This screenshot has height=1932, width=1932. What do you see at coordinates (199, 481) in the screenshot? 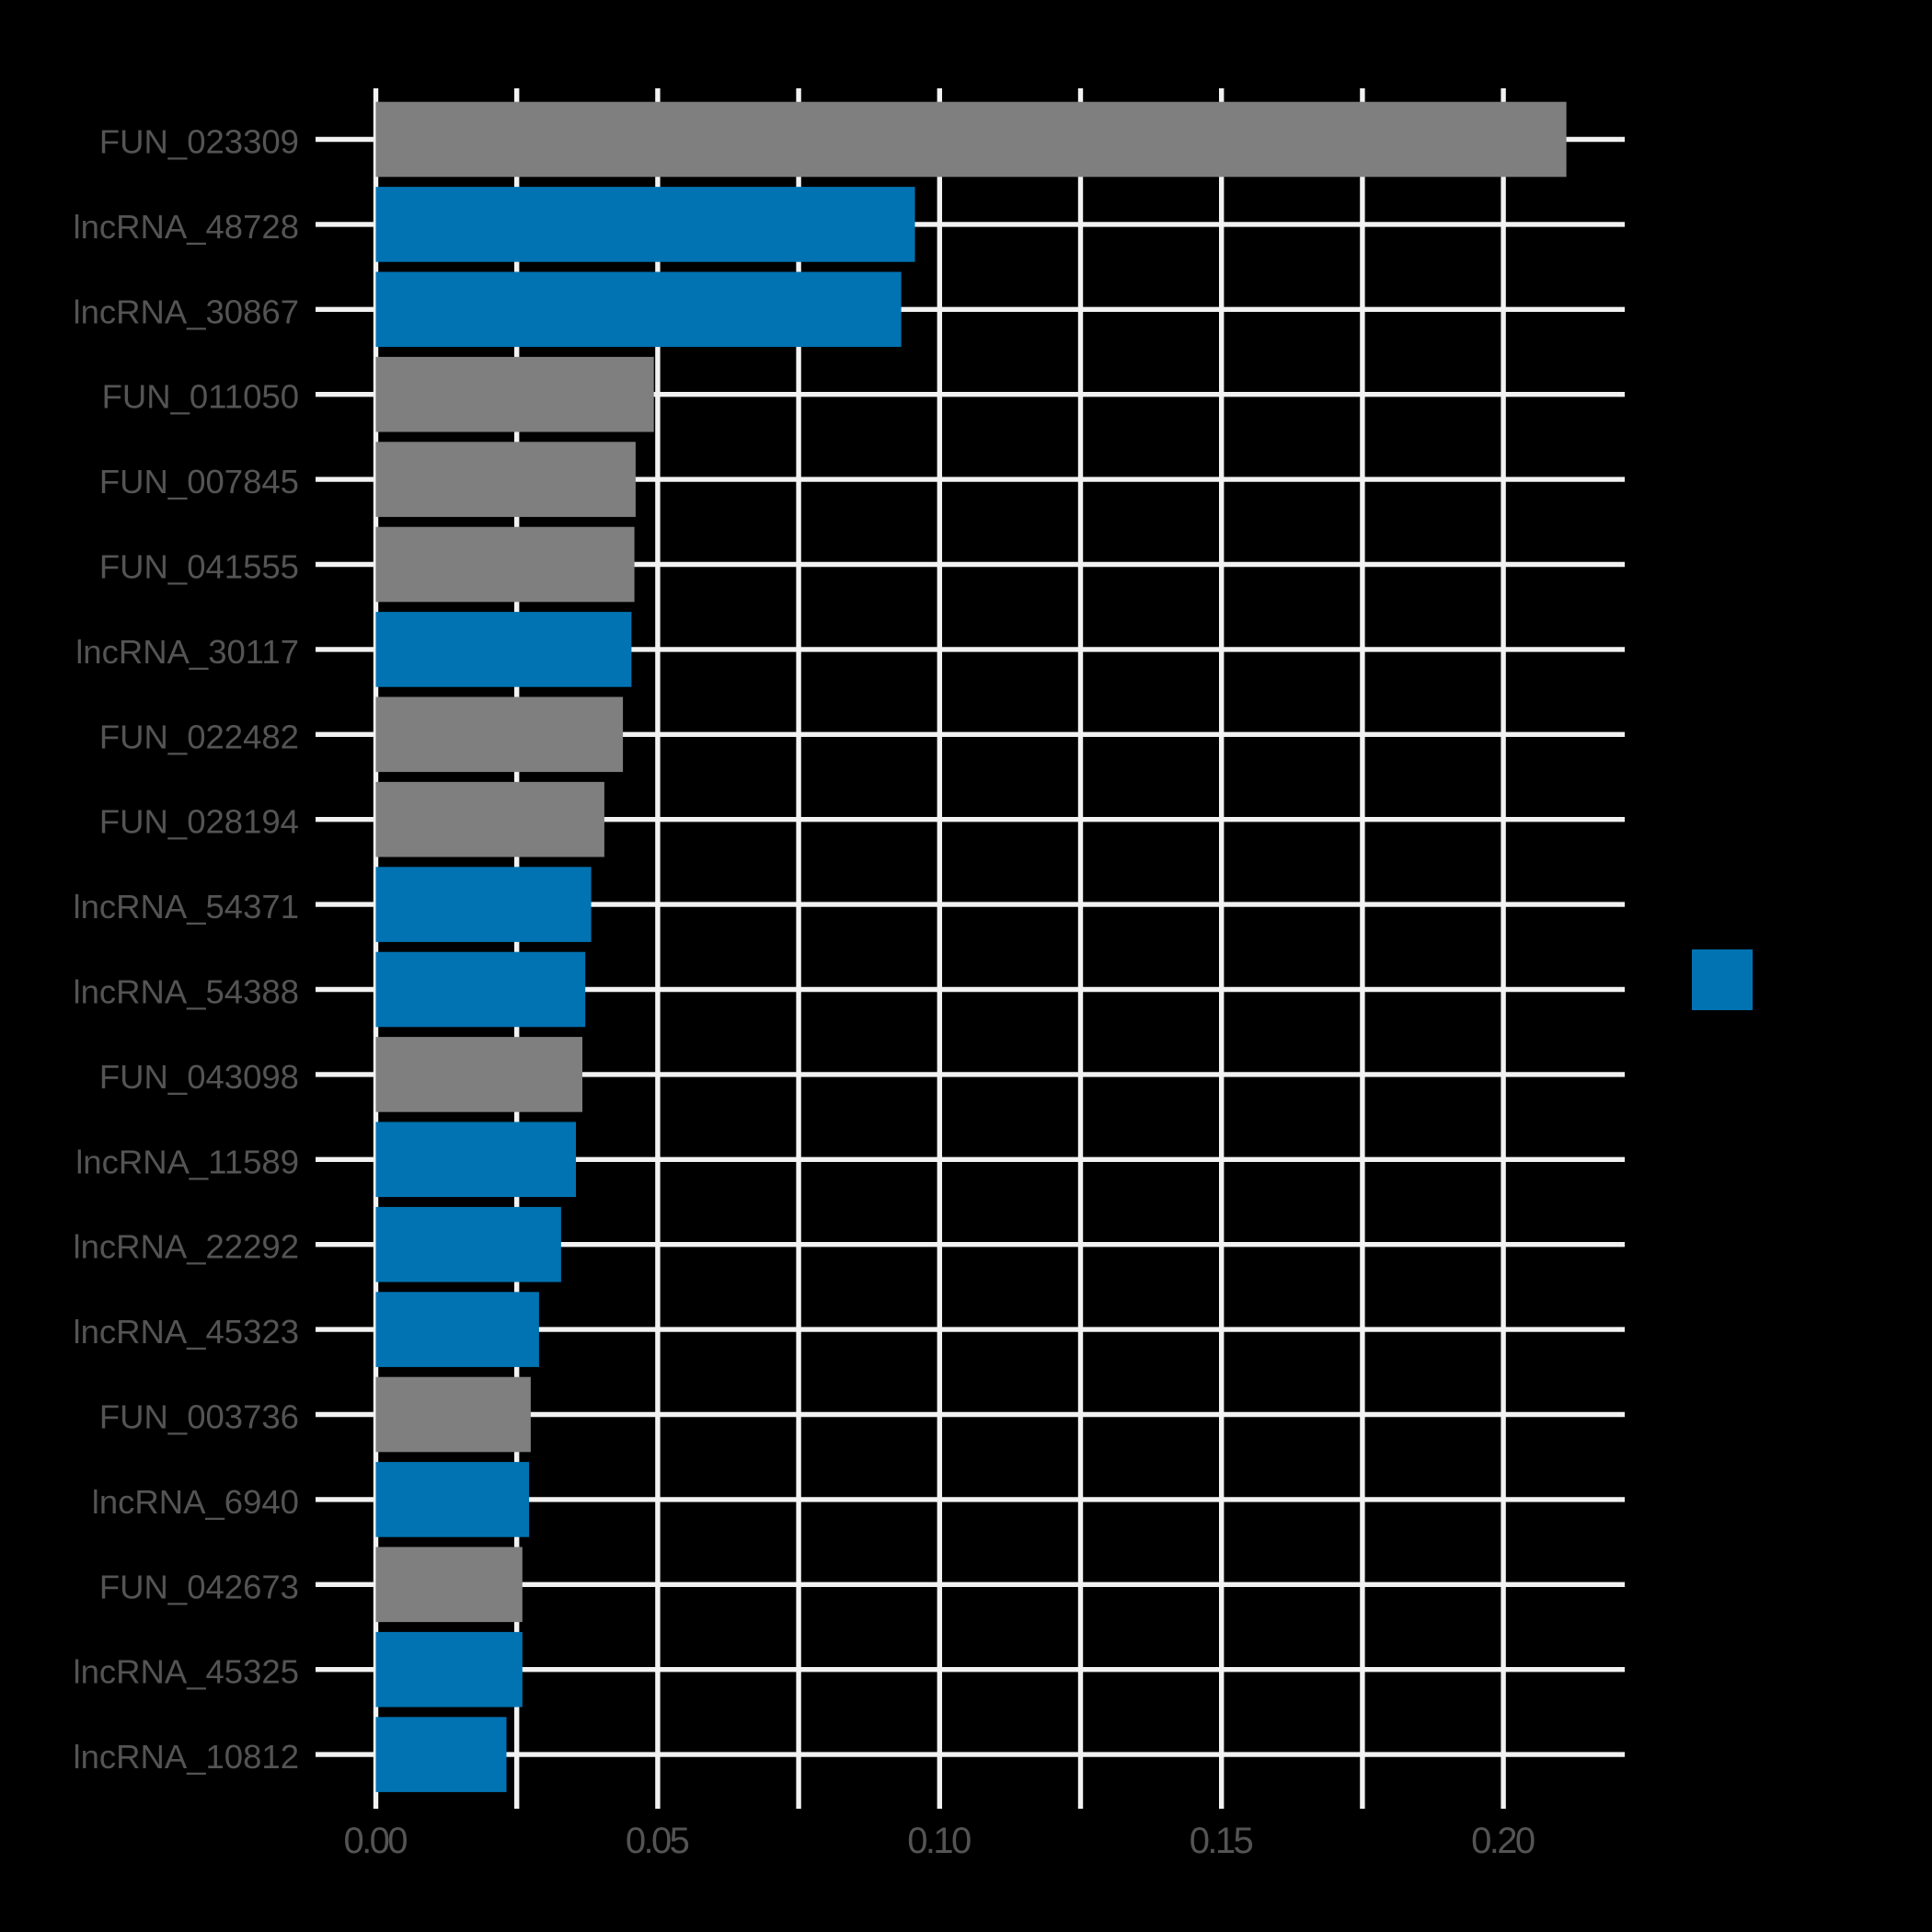
I see `svg-text: FUN_007845` at bounding box center [199, 481].